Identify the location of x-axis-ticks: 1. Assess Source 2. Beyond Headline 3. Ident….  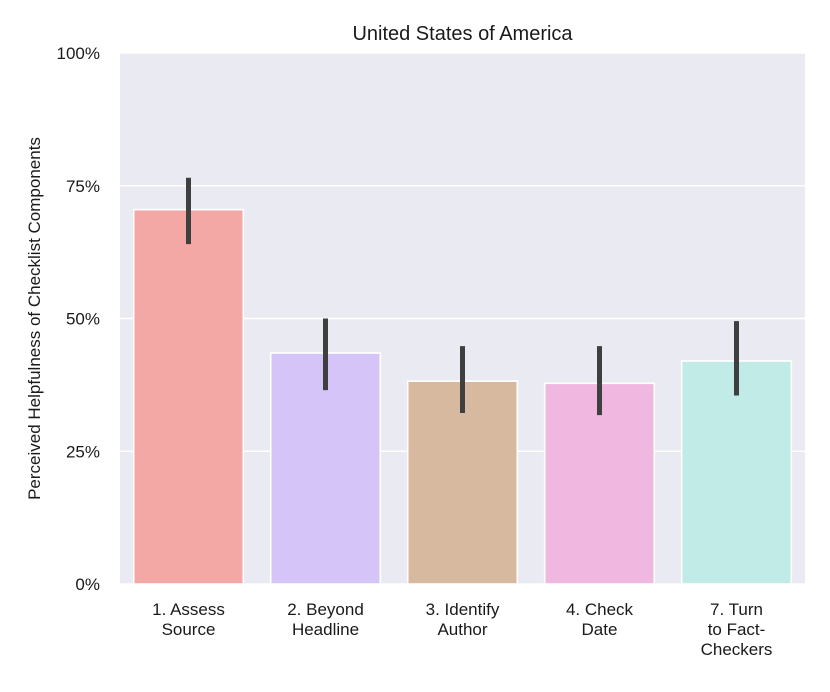
(462, 629).